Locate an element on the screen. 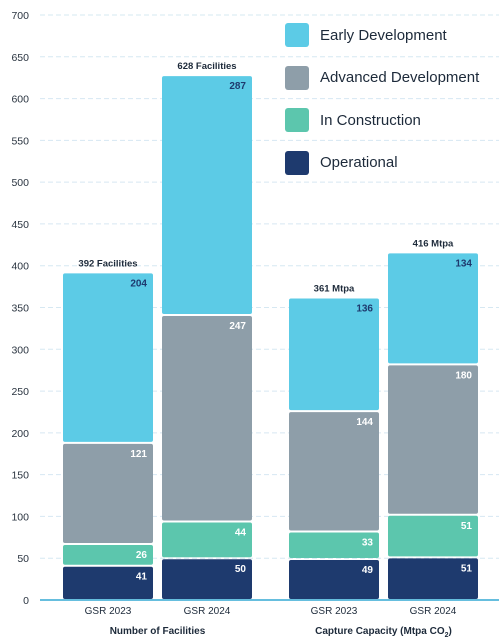 The width and height of the screenshot is (501, 642). y-tick-label: 350 is located at coordinates (20, 309).